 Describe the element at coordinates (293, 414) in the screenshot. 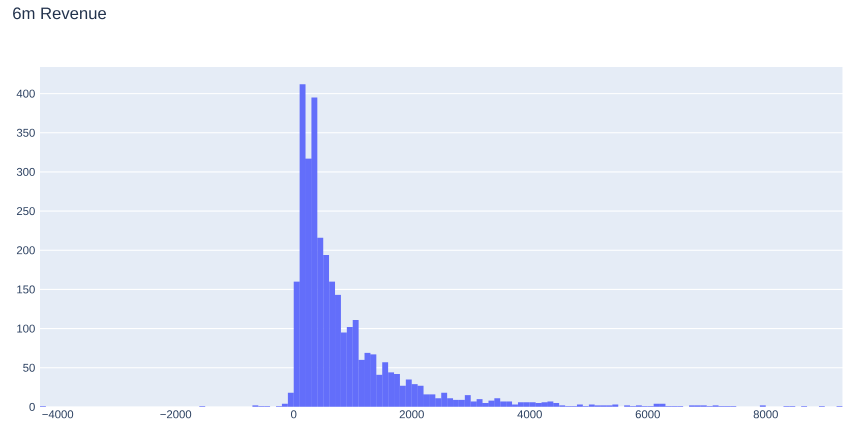

I see `x-tick-label: 0` at that location.